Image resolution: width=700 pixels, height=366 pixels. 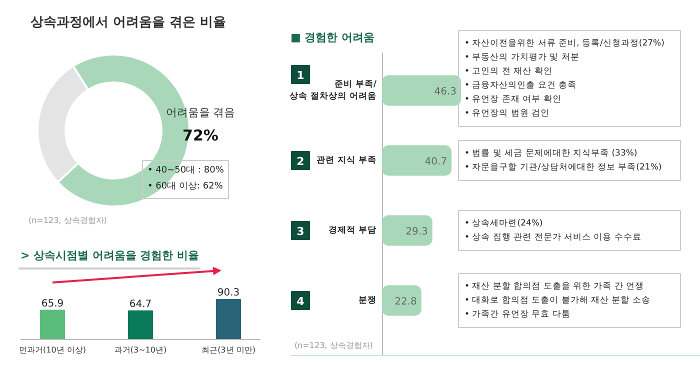 I want to click on data-label: 65.9, so click(x=52, y=304).